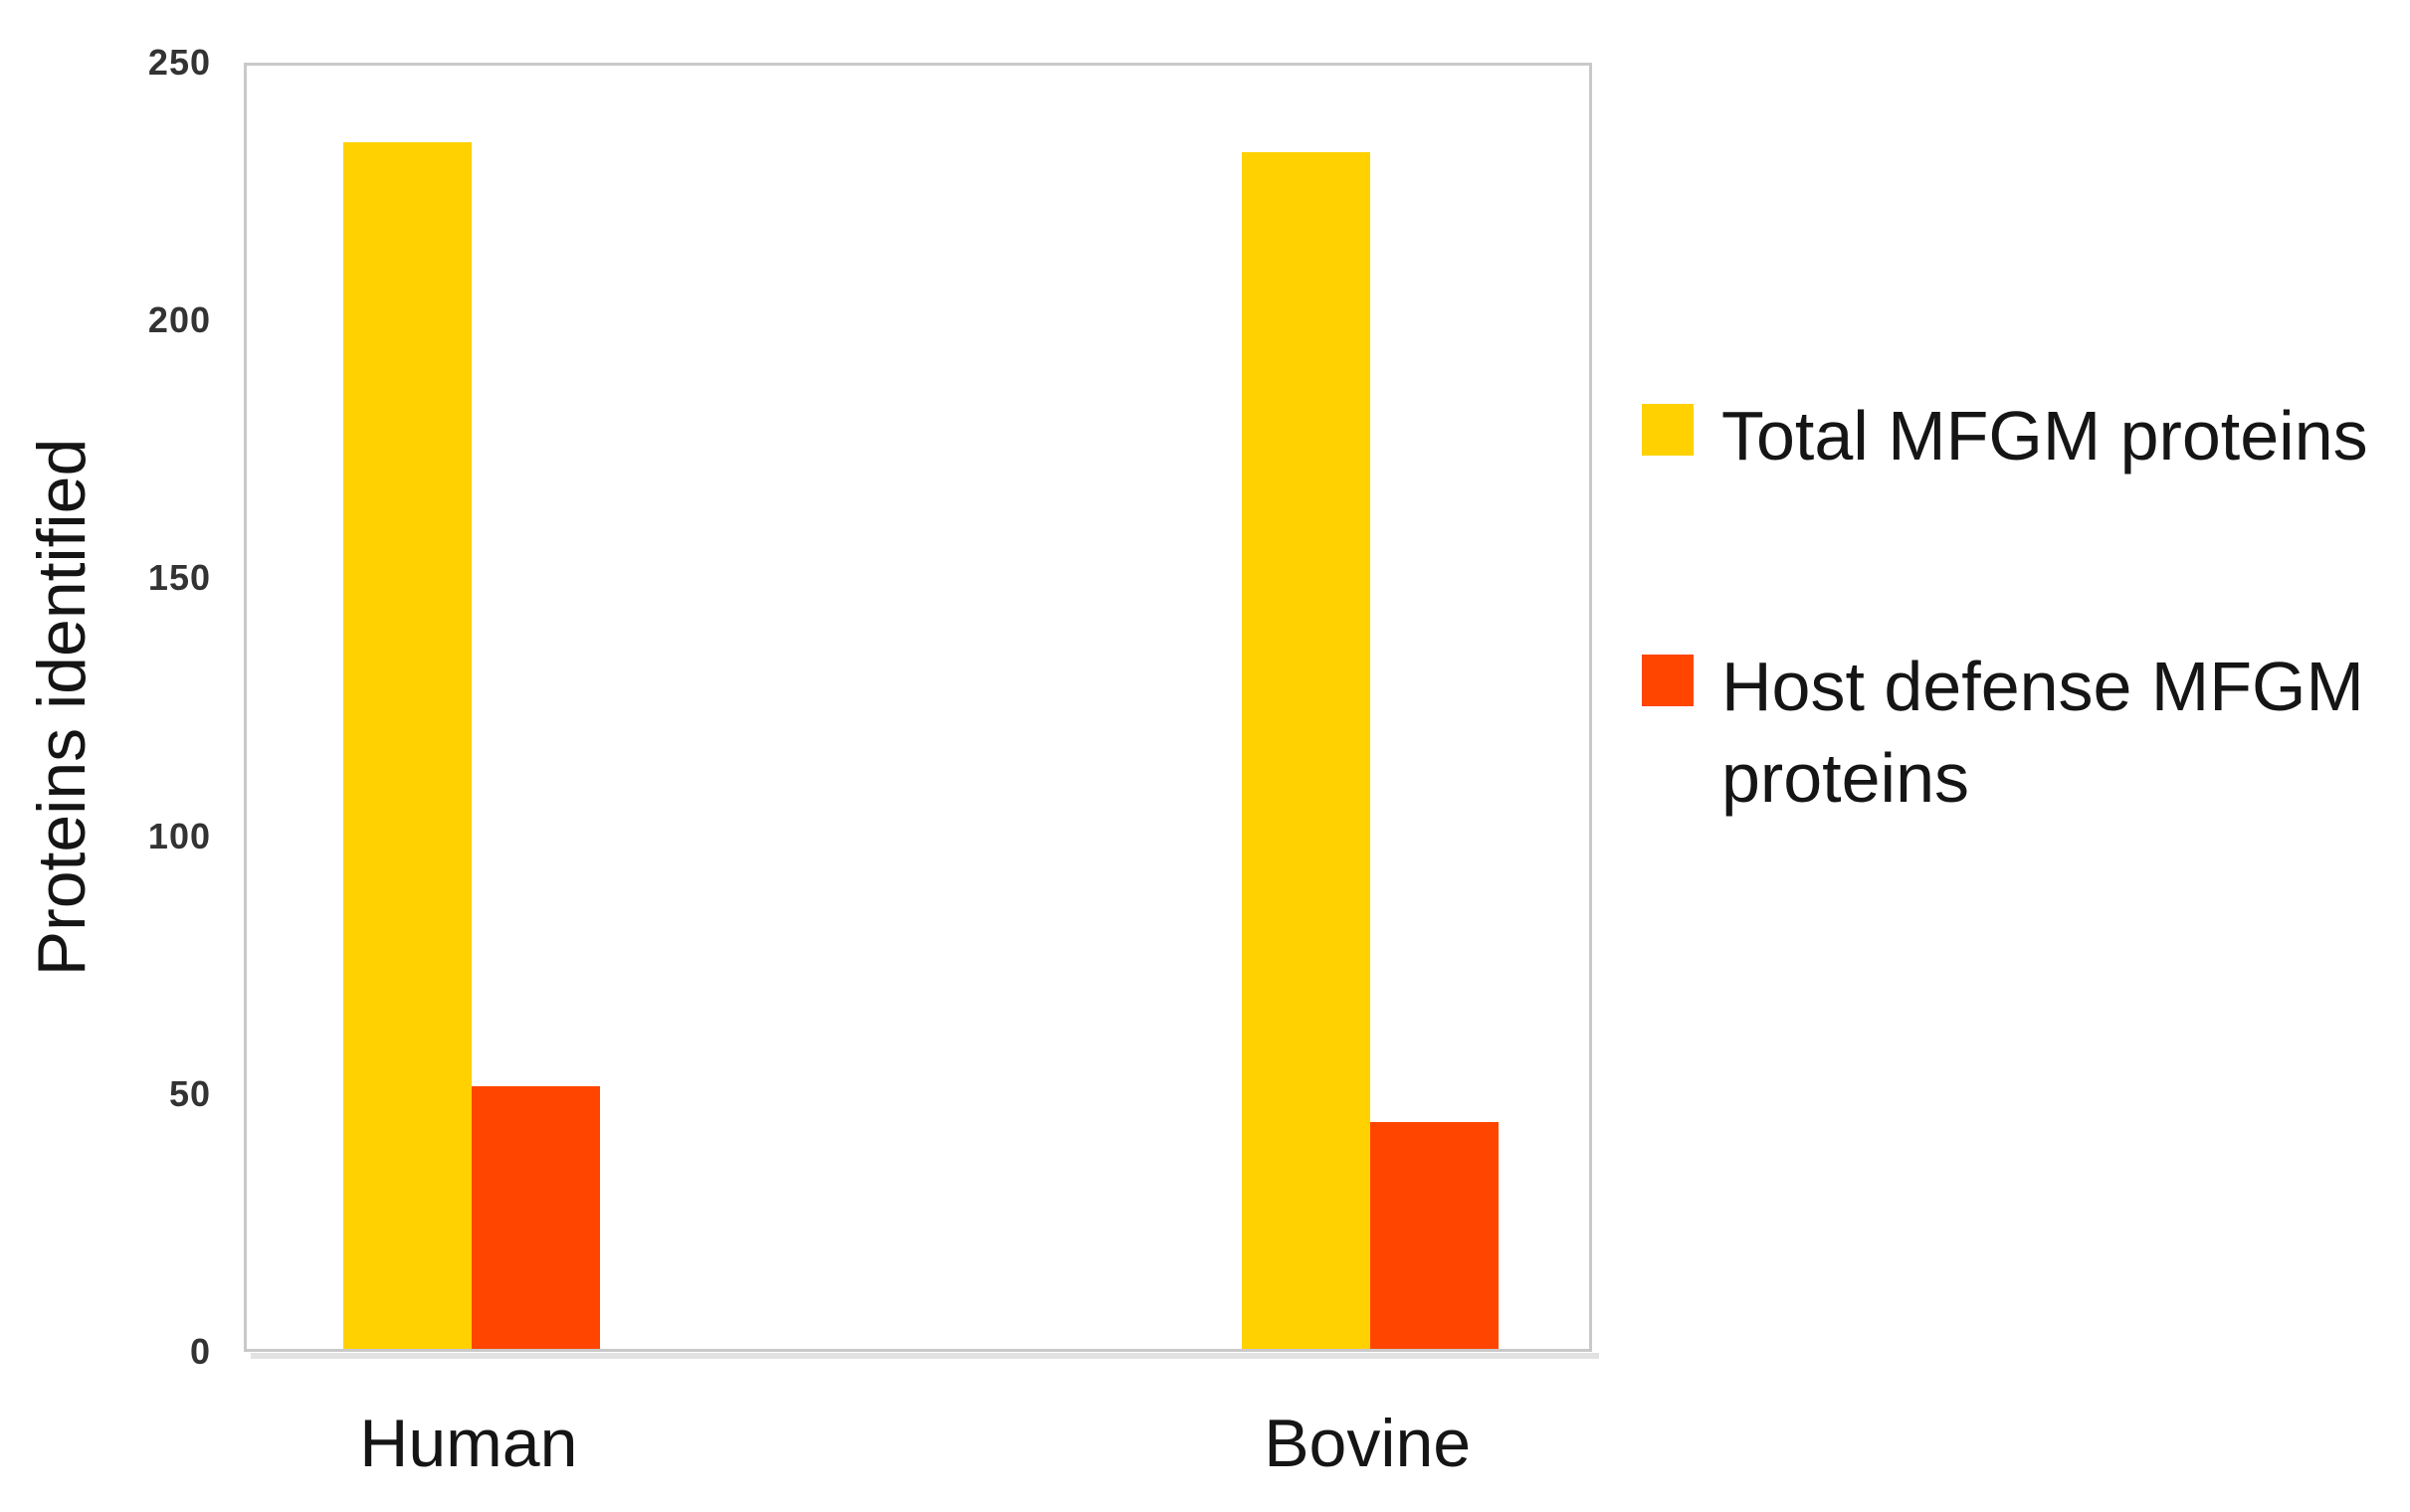  I want to click on legend-label: Total MFGM proteins, so click(2044, 435).